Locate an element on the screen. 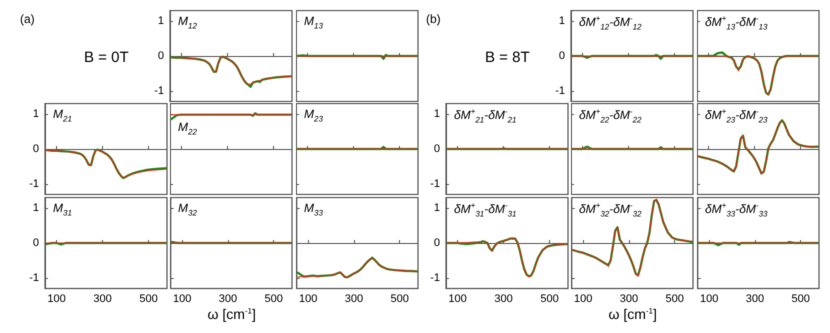  chart-title: M$_{12}$ is located at coordinates (187, 22).